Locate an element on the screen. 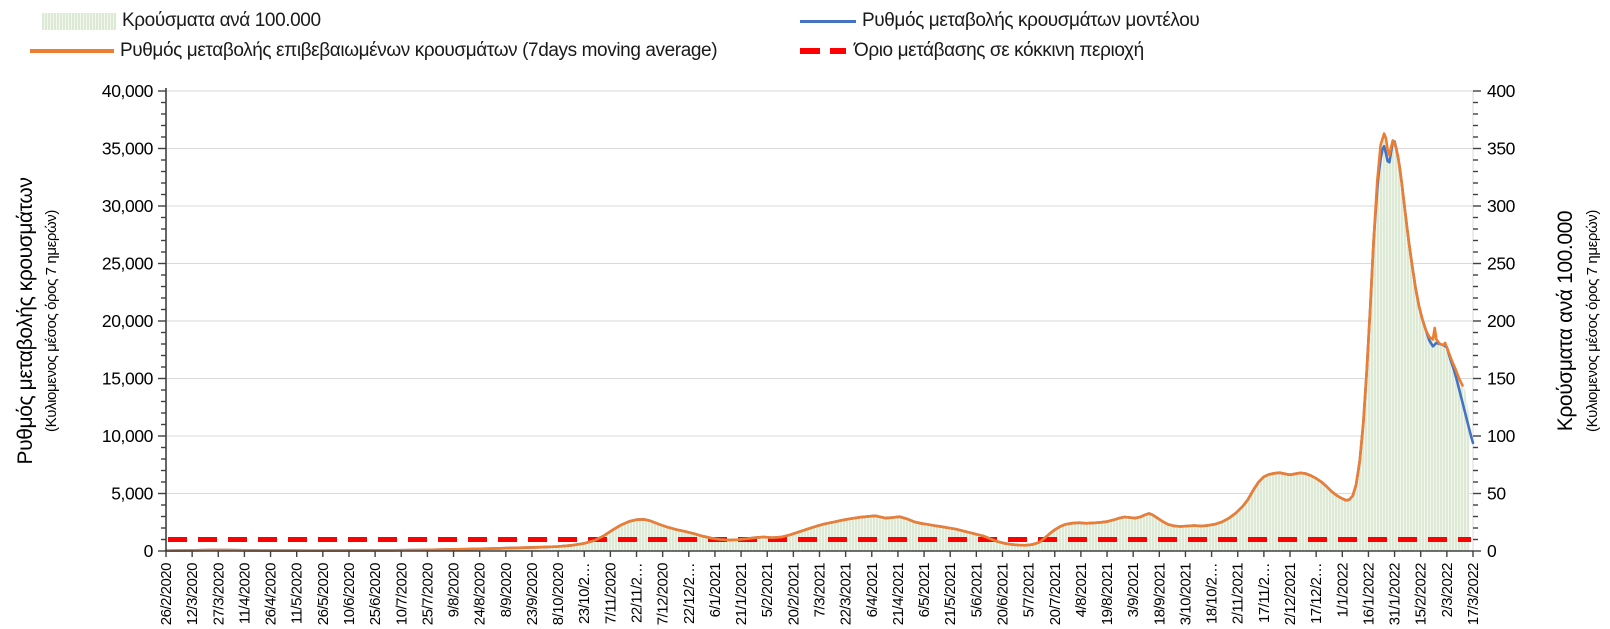 The image size is (1610, 629). left-axis-subtitle: (Κυλιομενος μέσος όρος 7 ημερών) is located at coordinates (51, 321).